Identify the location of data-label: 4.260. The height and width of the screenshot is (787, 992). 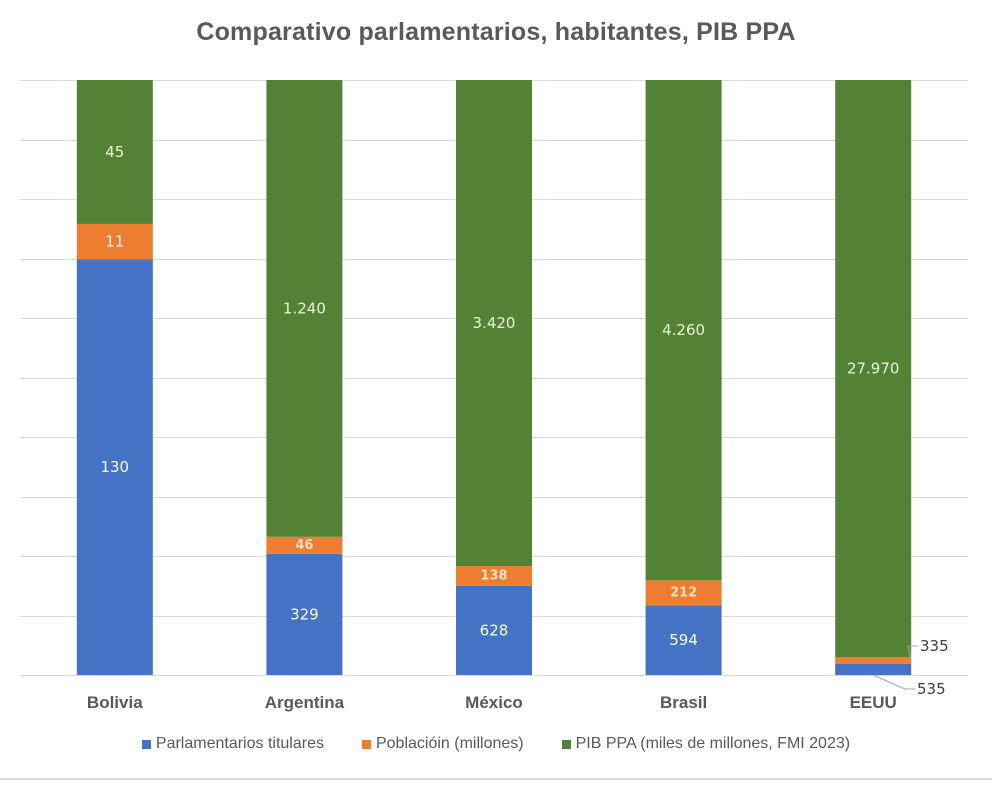
(683, 330).